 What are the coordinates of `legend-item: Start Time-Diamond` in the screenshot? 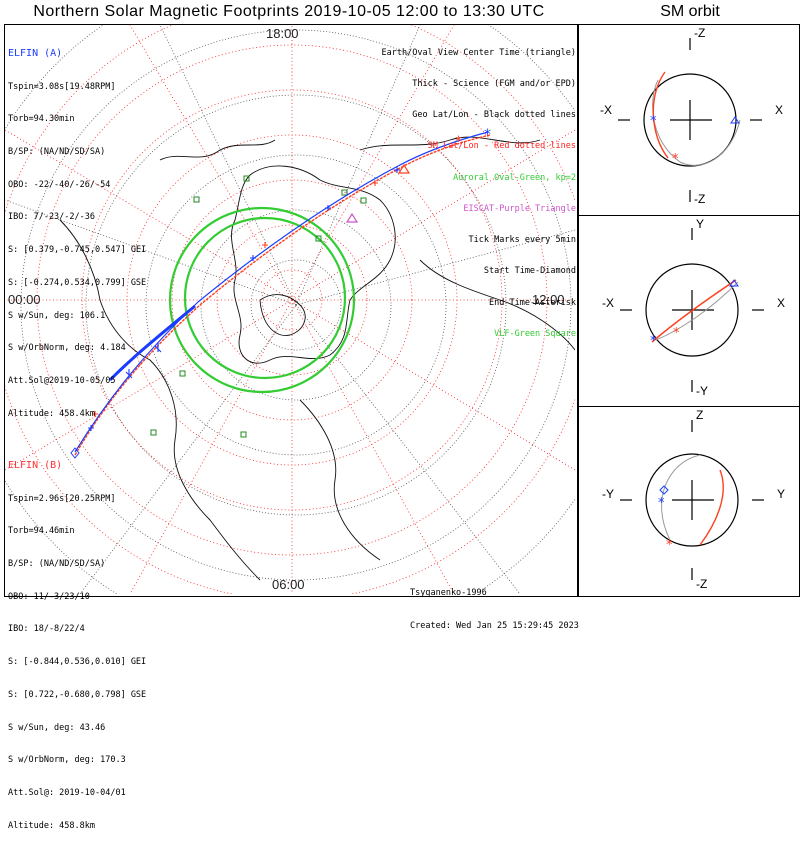 It's located at (529, 271).